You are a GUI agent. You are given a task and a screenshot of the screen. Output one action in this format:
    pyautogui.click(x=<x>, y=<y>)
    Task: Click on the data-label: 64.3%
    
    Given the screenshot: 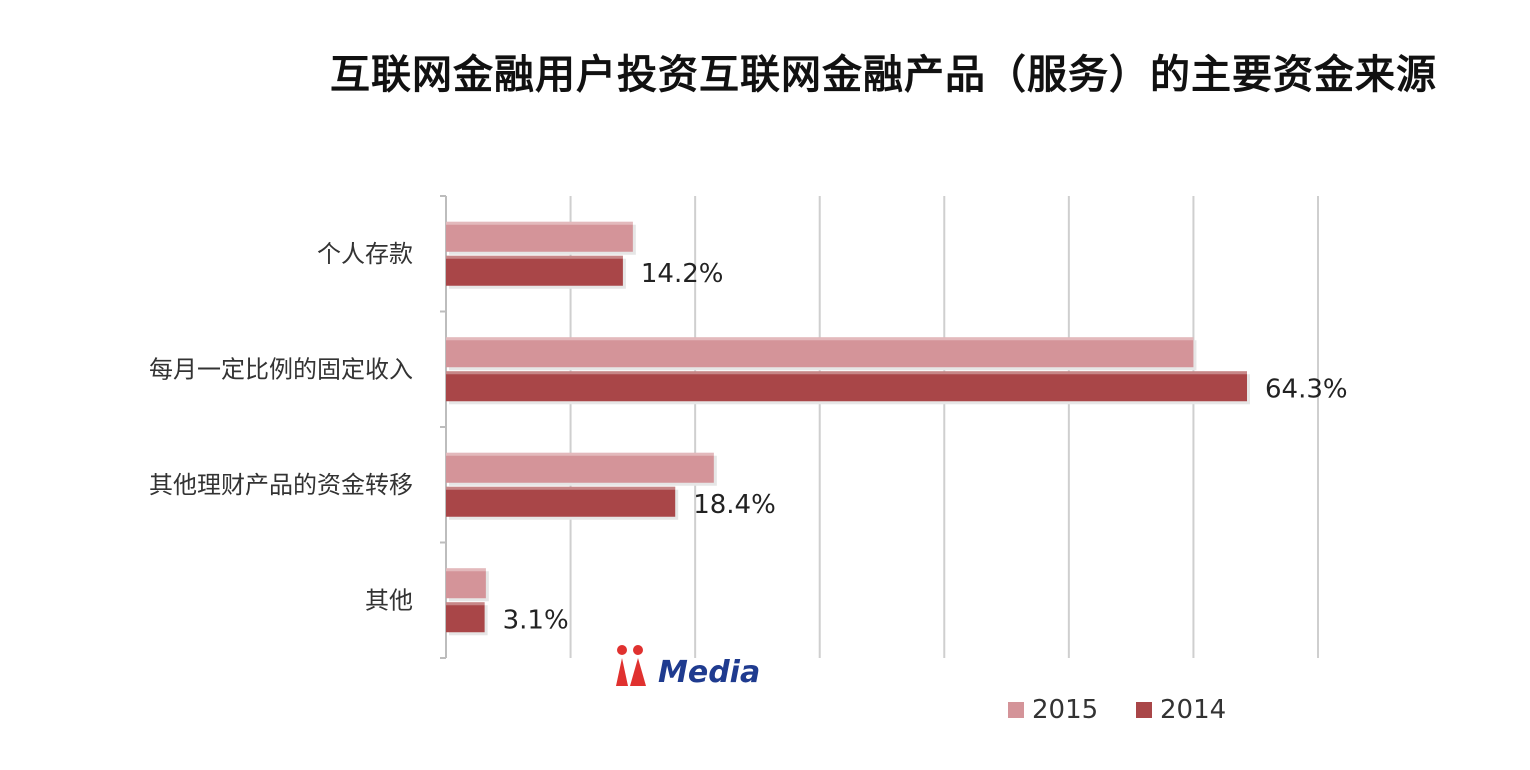 What is the action you would take?
    pyautogui.click(x=1306, y=389)
    